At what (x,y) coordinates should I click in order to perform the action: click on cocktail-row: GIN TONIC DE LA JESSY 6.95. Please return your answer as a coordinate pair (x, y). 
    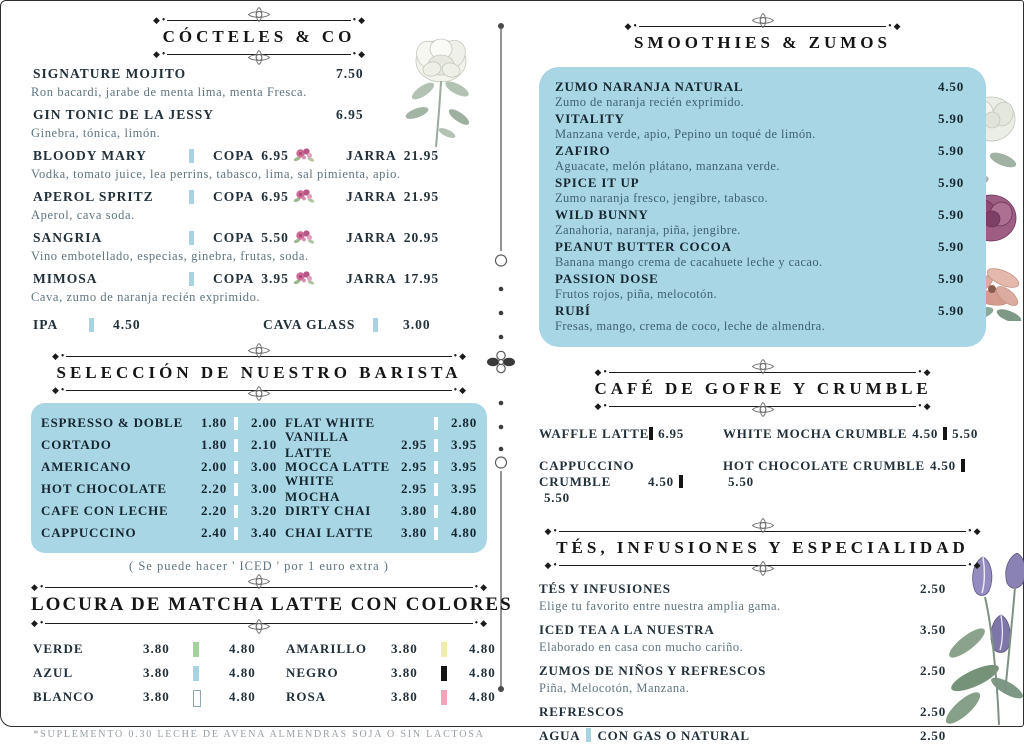
    Looking at the image, I should click on (259, 115).